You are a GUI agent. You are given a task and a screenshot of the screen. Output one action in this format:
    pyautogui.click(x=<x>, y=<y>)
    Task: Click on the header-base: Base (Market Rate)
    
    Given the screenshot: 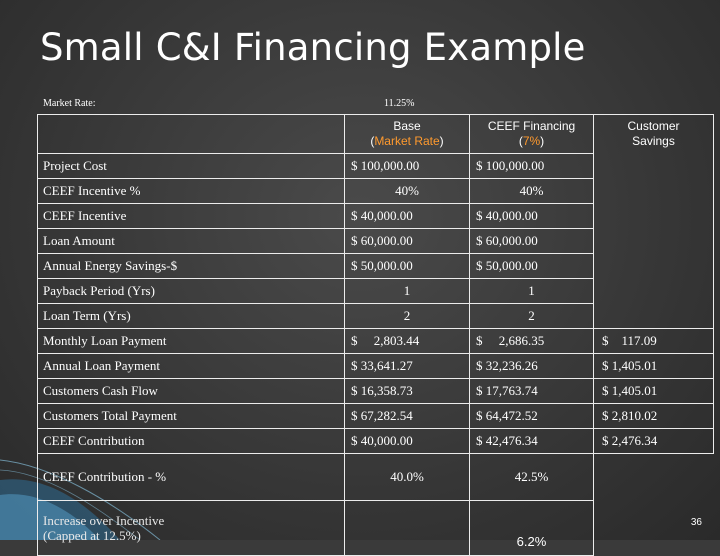 What is the action you would take?
    pyautogui.click(x=407, y=134)
    